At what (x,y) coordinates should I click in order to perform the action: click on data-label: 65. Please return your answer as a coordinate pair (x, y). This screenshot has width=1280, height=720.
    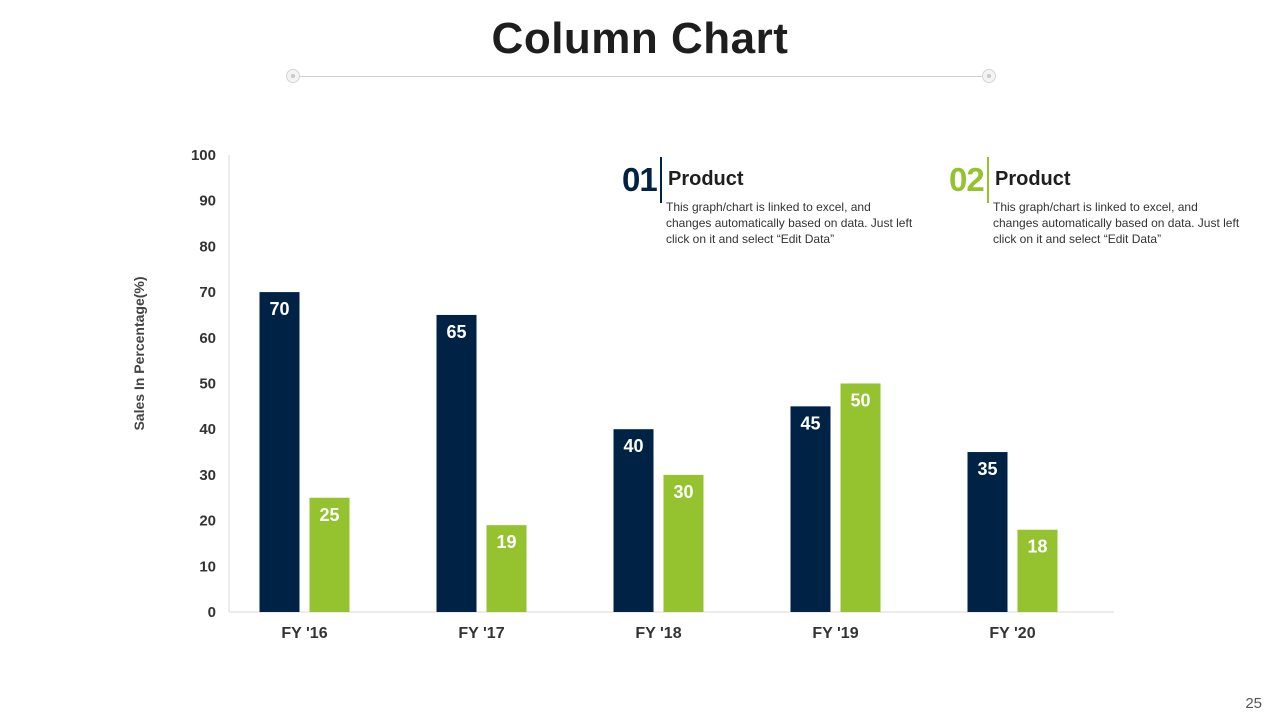
    Looking at the image, I should click on (456, 332).